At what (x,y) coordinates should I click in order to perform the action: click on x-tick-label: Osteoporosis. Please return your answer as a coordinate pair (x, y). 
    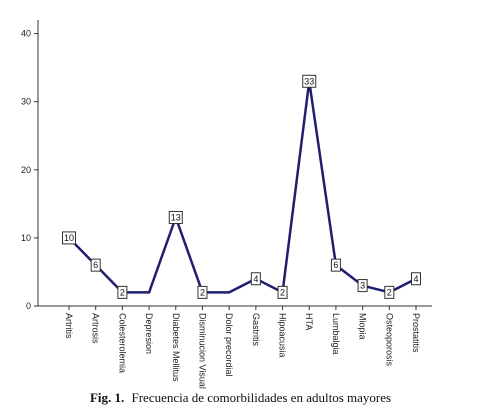
    Looking at the image, I should click on (389, 340).